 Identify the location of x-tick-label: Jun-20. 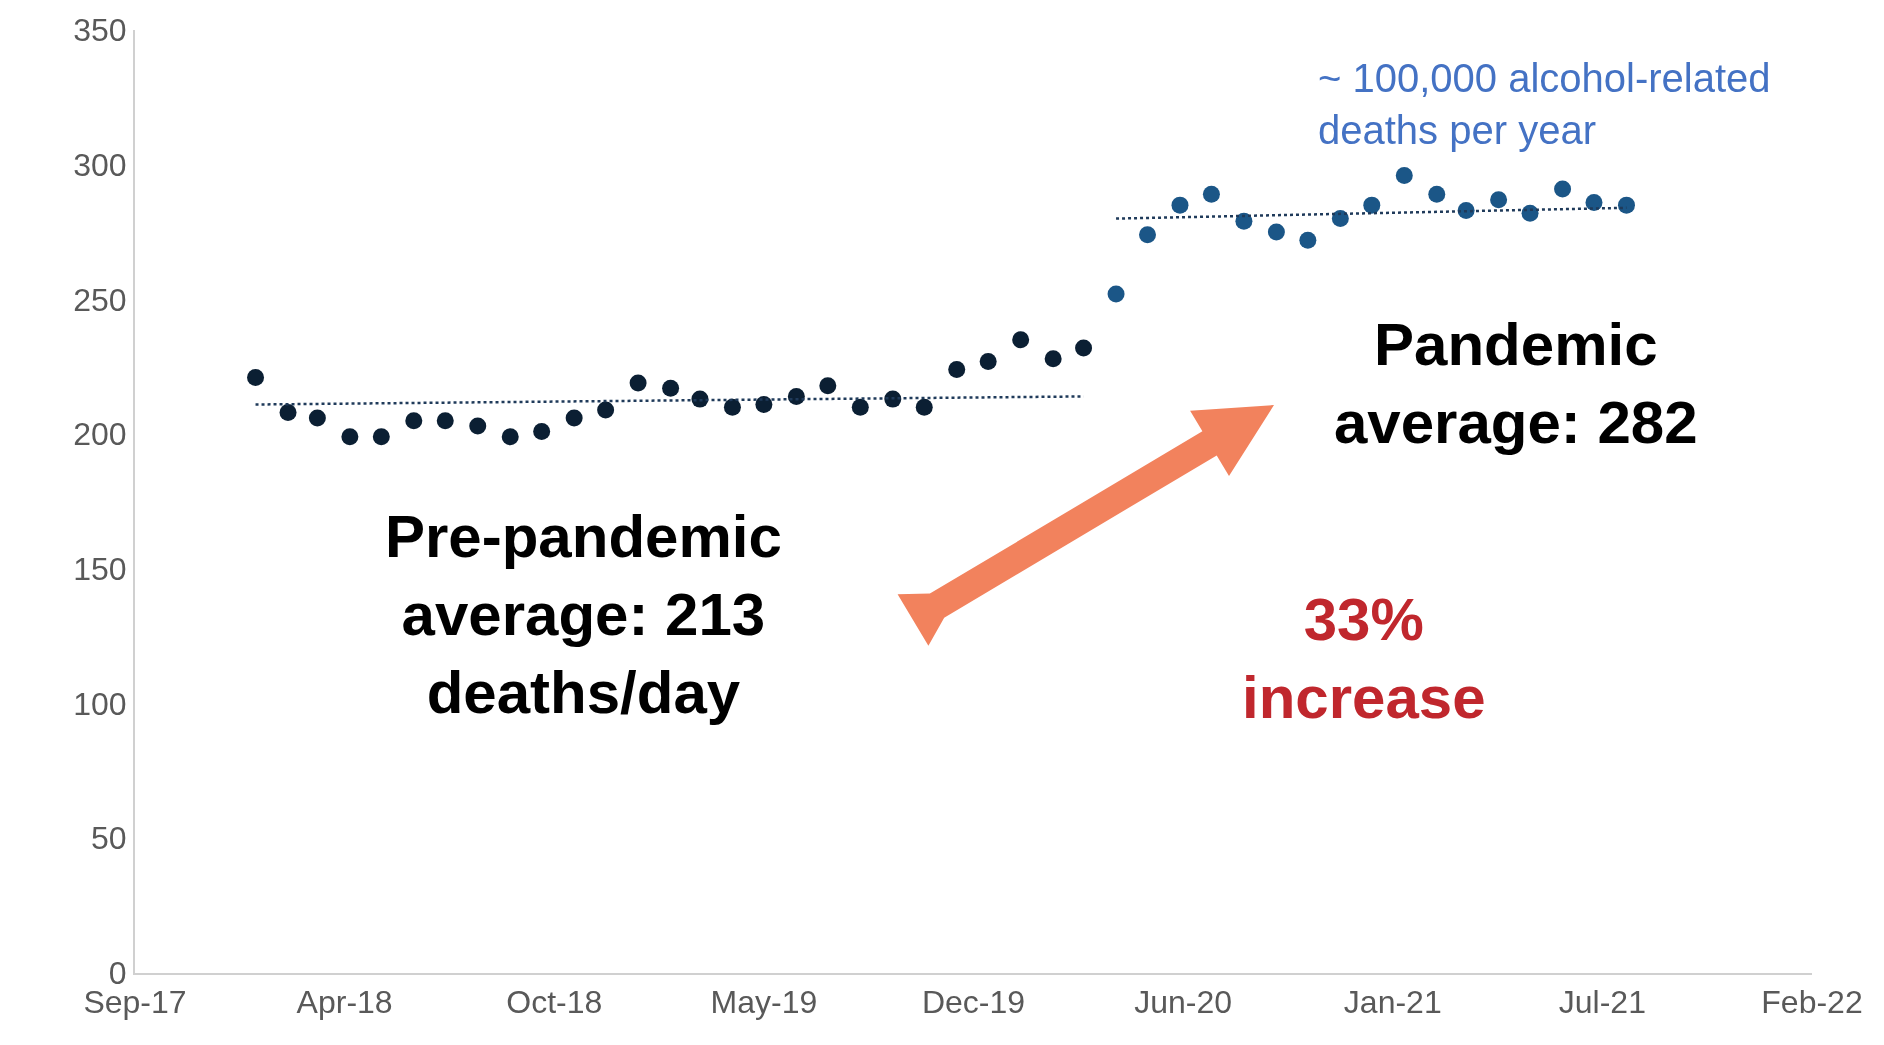
(1183, 1002).